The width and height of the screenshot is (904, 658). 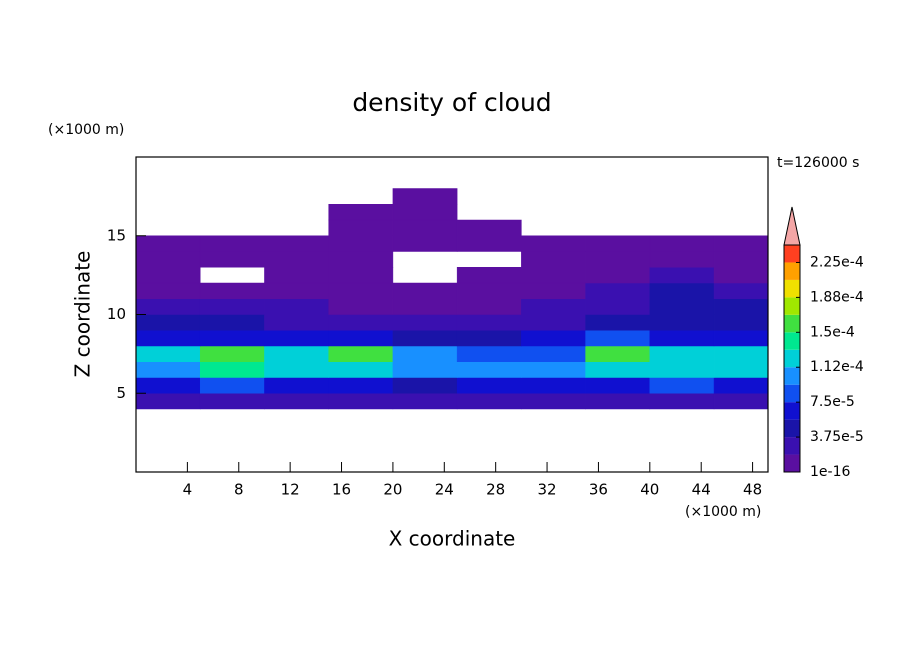 I want to click on x-tick-label: 12, so click(x=290, y=490).